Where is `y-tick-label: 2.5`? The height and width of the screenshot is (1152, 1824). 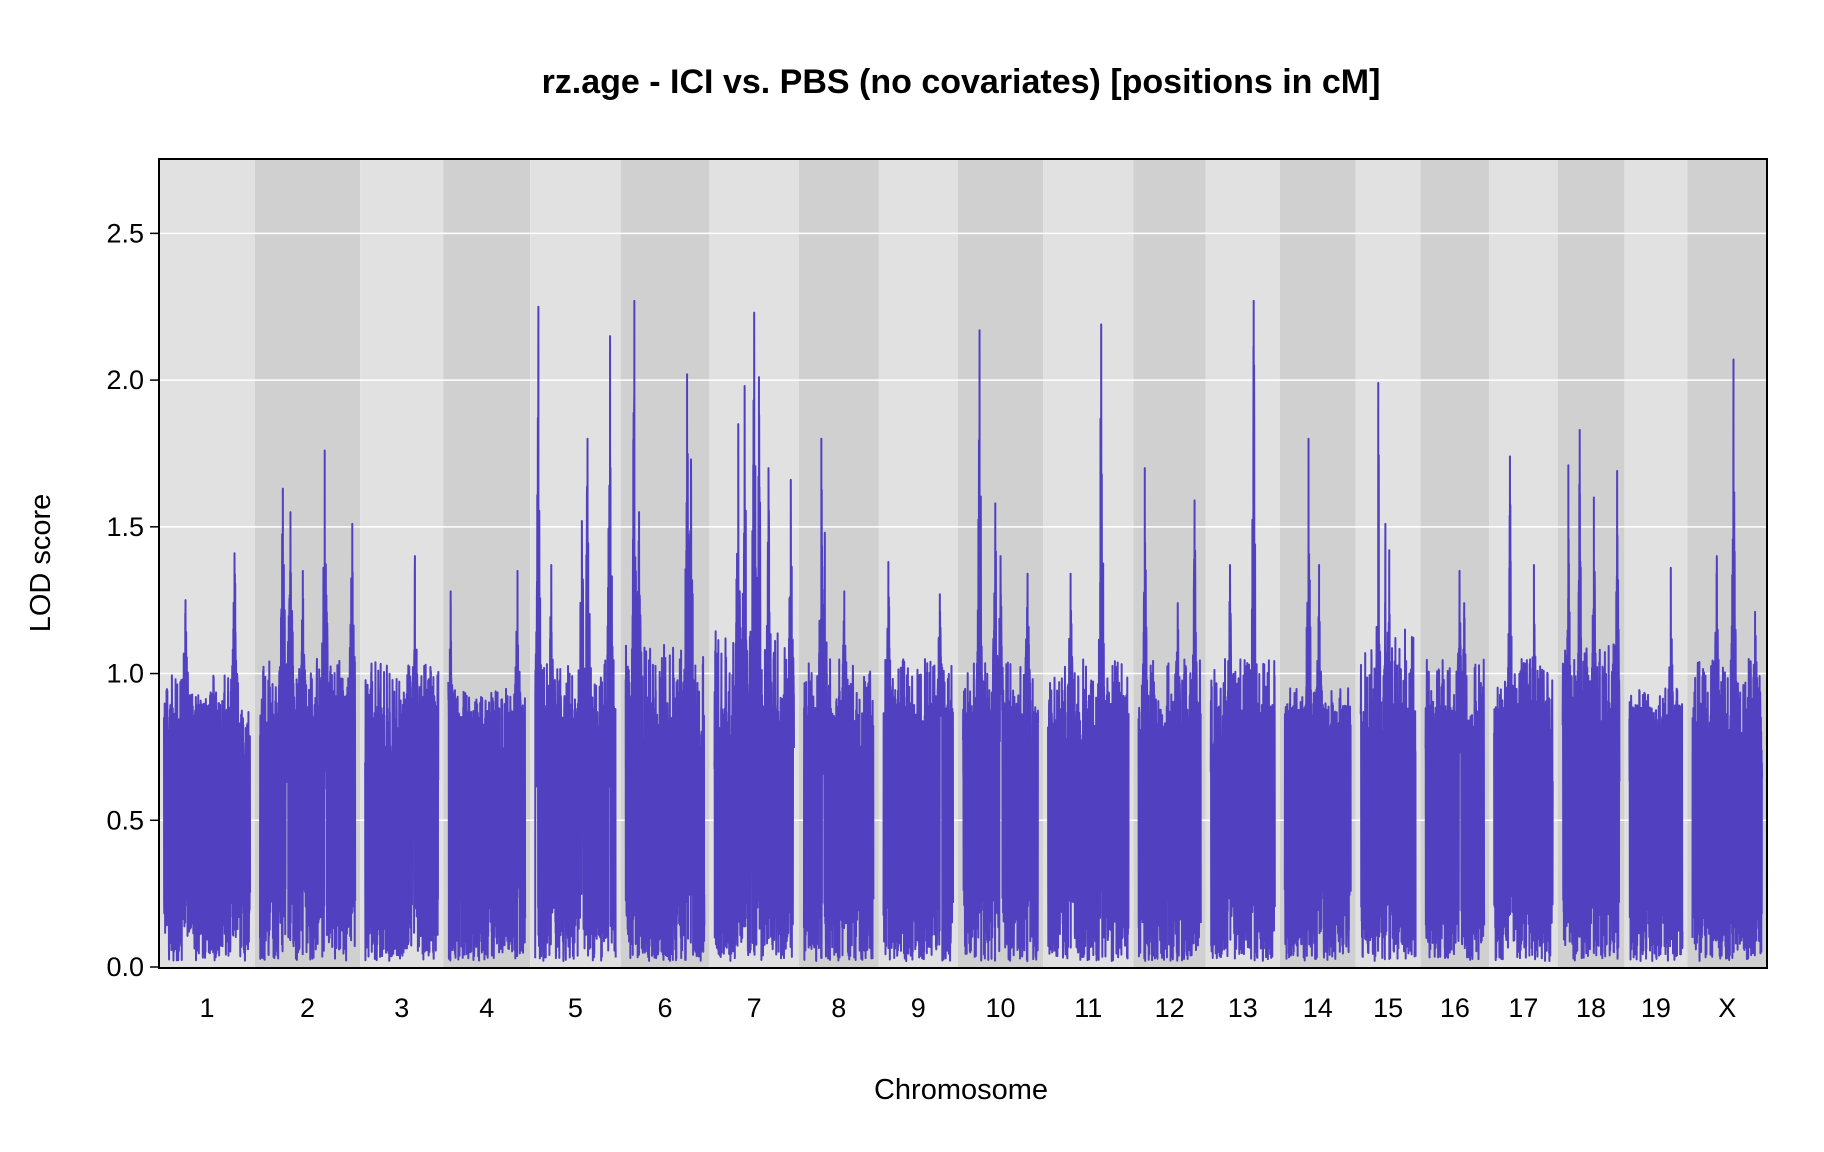 y-tick-label: 2.5 is located at coordinates (125, 233).